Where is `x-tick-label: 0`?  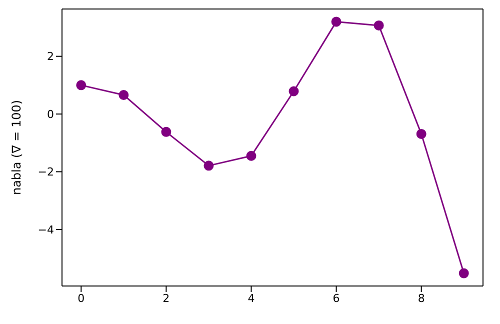 x-tick-label: 0 is located at coordinates (81, 298).